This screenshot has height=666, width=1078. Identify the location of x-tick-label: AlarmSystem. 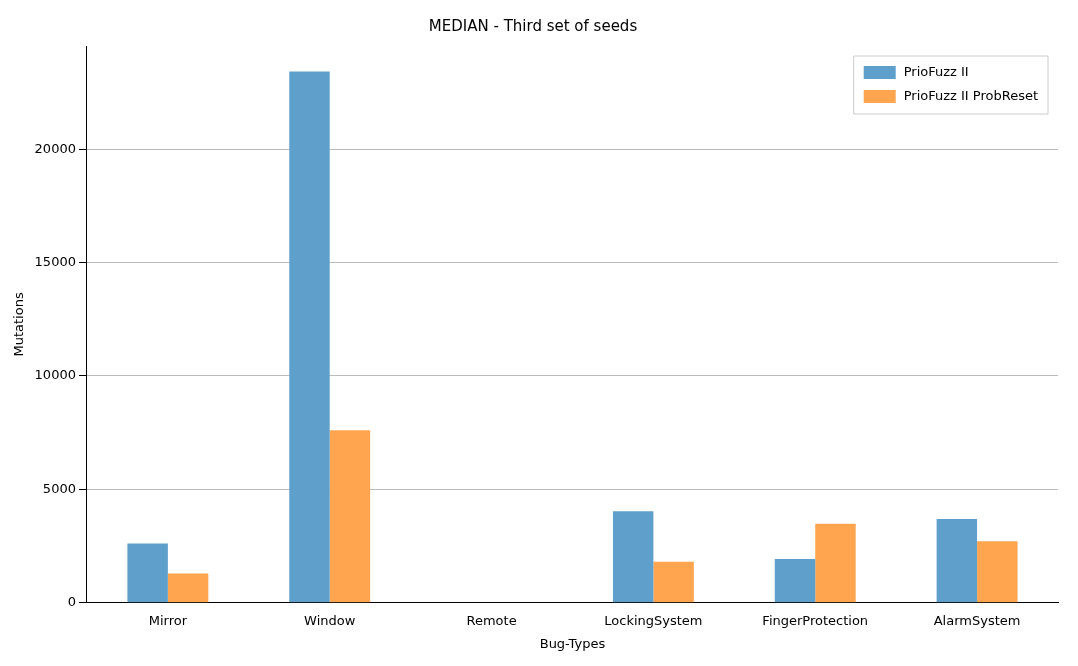
(977, 620).